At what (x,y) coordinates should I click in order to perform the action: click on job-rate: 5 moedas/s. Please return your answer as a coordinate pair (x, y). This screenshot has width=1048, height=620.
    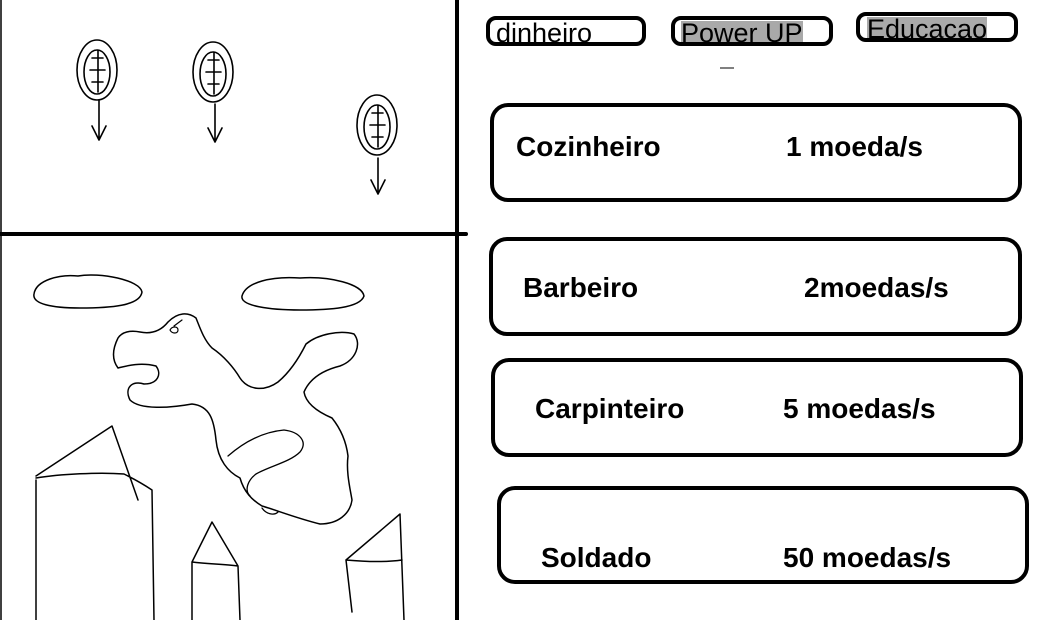
    Looking at the image, I should click on (859, 408).